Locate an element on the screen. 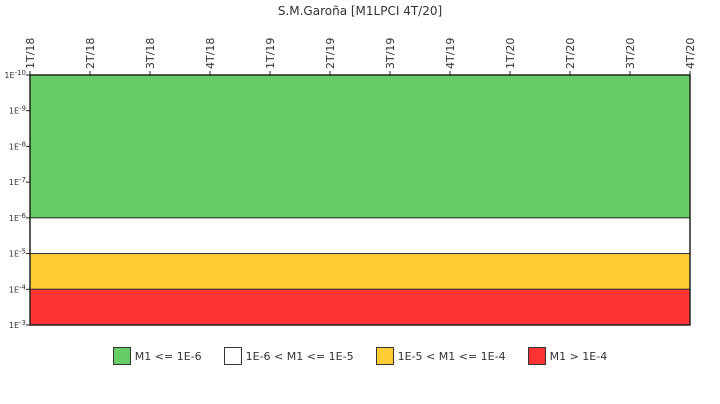 The width and height of the screenshot is (720, 404). x-tick-label: 1T/19 is located at coordinates (270, 53).